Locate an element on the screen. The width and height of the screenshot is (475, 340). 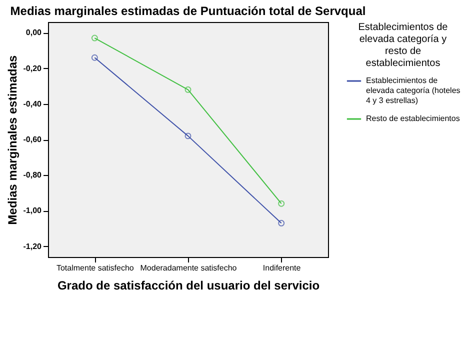
y-tick-label: -1,00 is located at coordinates (32, 211).